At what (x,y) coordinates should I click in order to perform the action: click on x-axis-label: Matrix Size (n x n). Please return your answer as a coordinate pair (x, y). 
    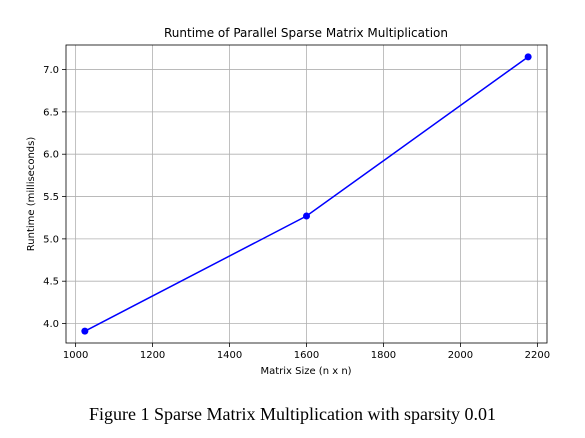
    Looking at the image, I should click on (305, 371).